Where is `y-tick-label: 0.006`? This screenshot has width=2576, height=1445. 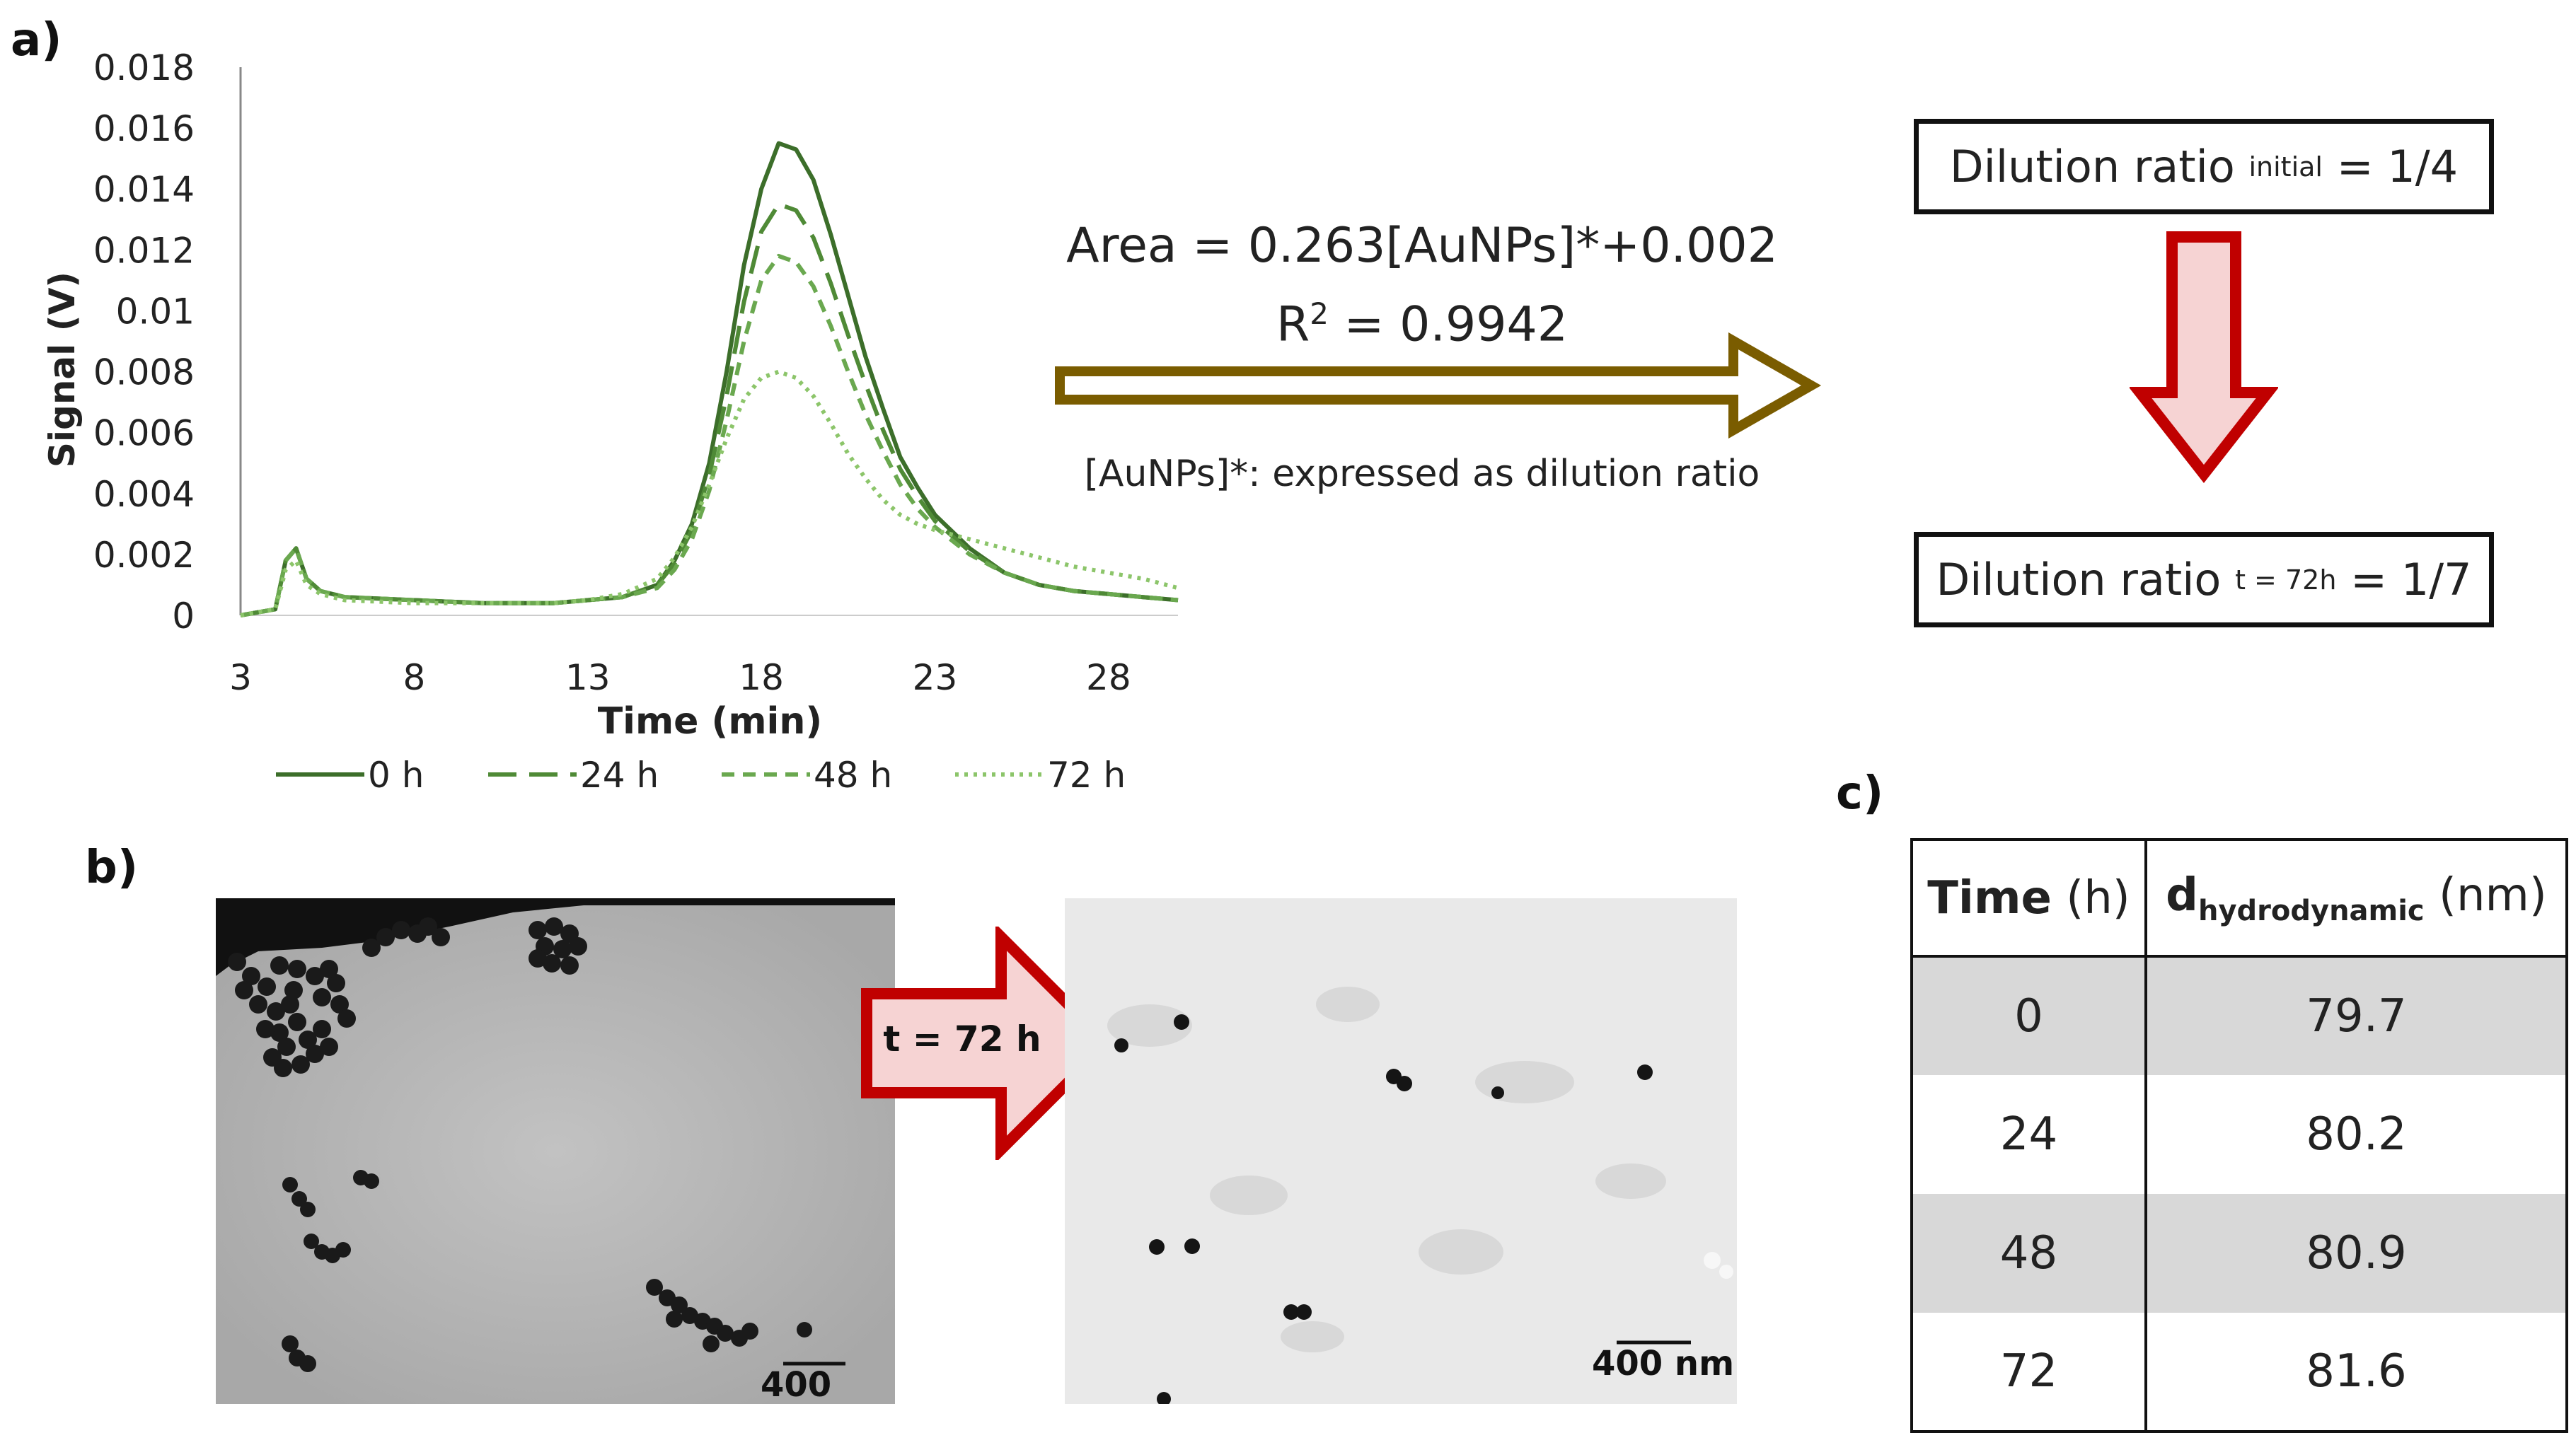 y-tick-label: 0.006 is located at coordinates (144, 433).